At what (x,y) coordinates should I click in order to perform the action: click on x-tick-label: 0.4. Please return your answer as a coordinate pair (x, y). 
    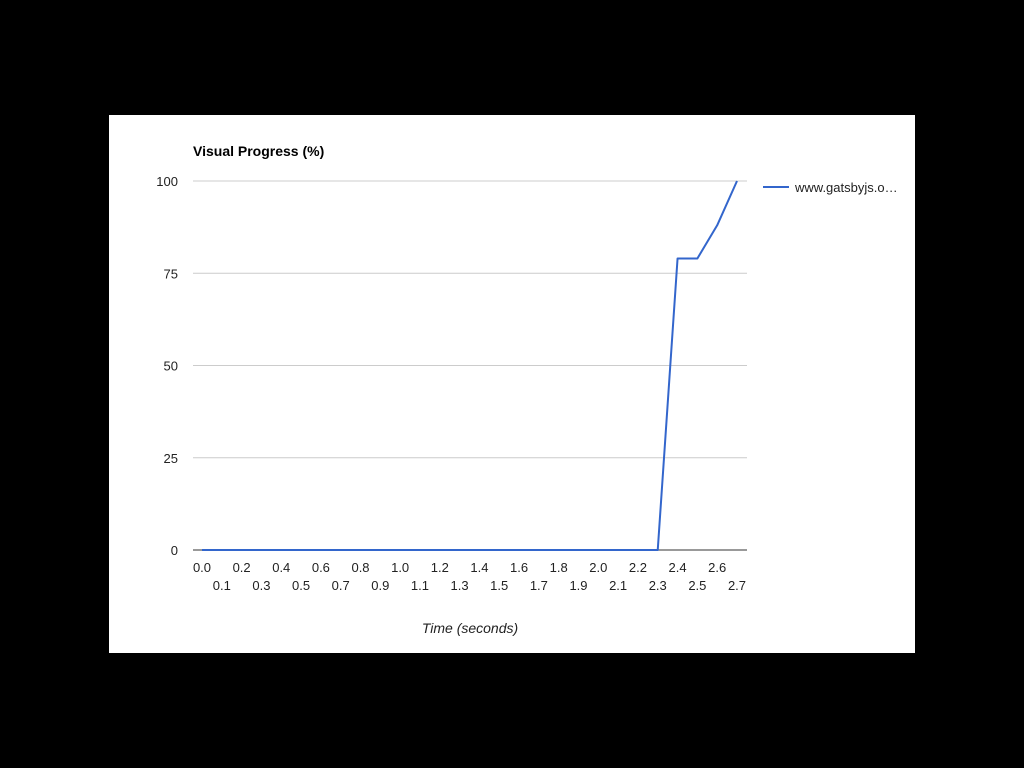
    Looking at the image, I should click on (281, 567).